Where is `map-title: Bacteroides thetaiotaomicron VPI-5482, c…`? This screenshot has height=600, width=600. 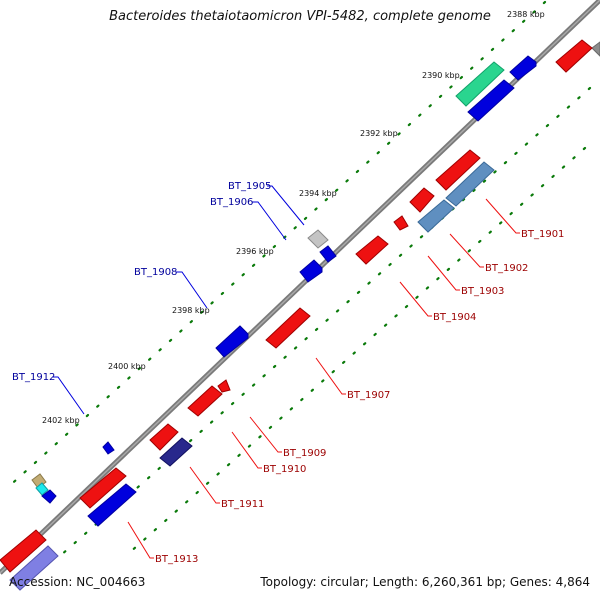 map-title: Bacteroides thetaiotaomicron VPI-5482, c… is located at coordinates (300, 16).